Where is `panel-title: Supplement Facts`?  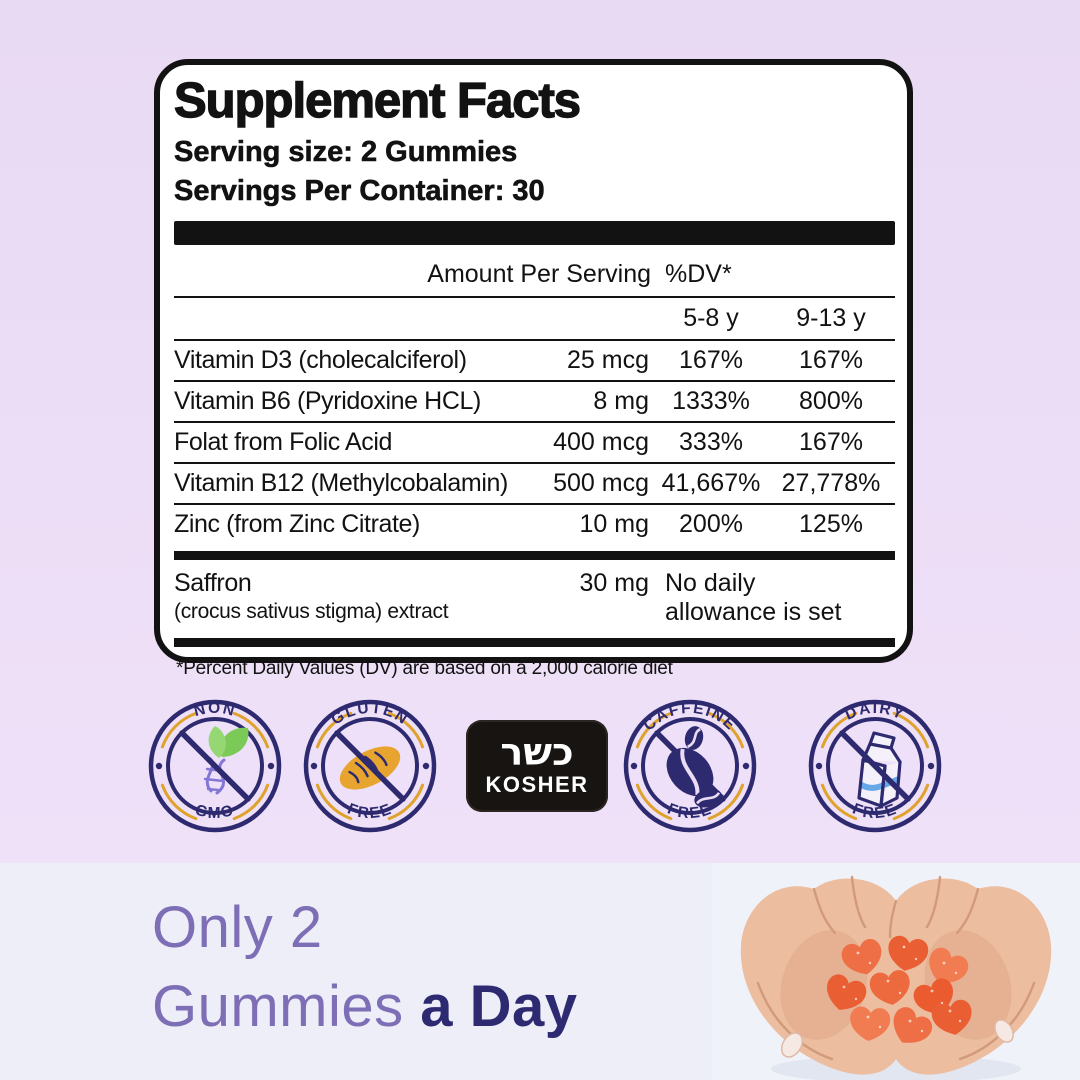
panel-title: Supplement Facts is located at coordinates (377, 101).